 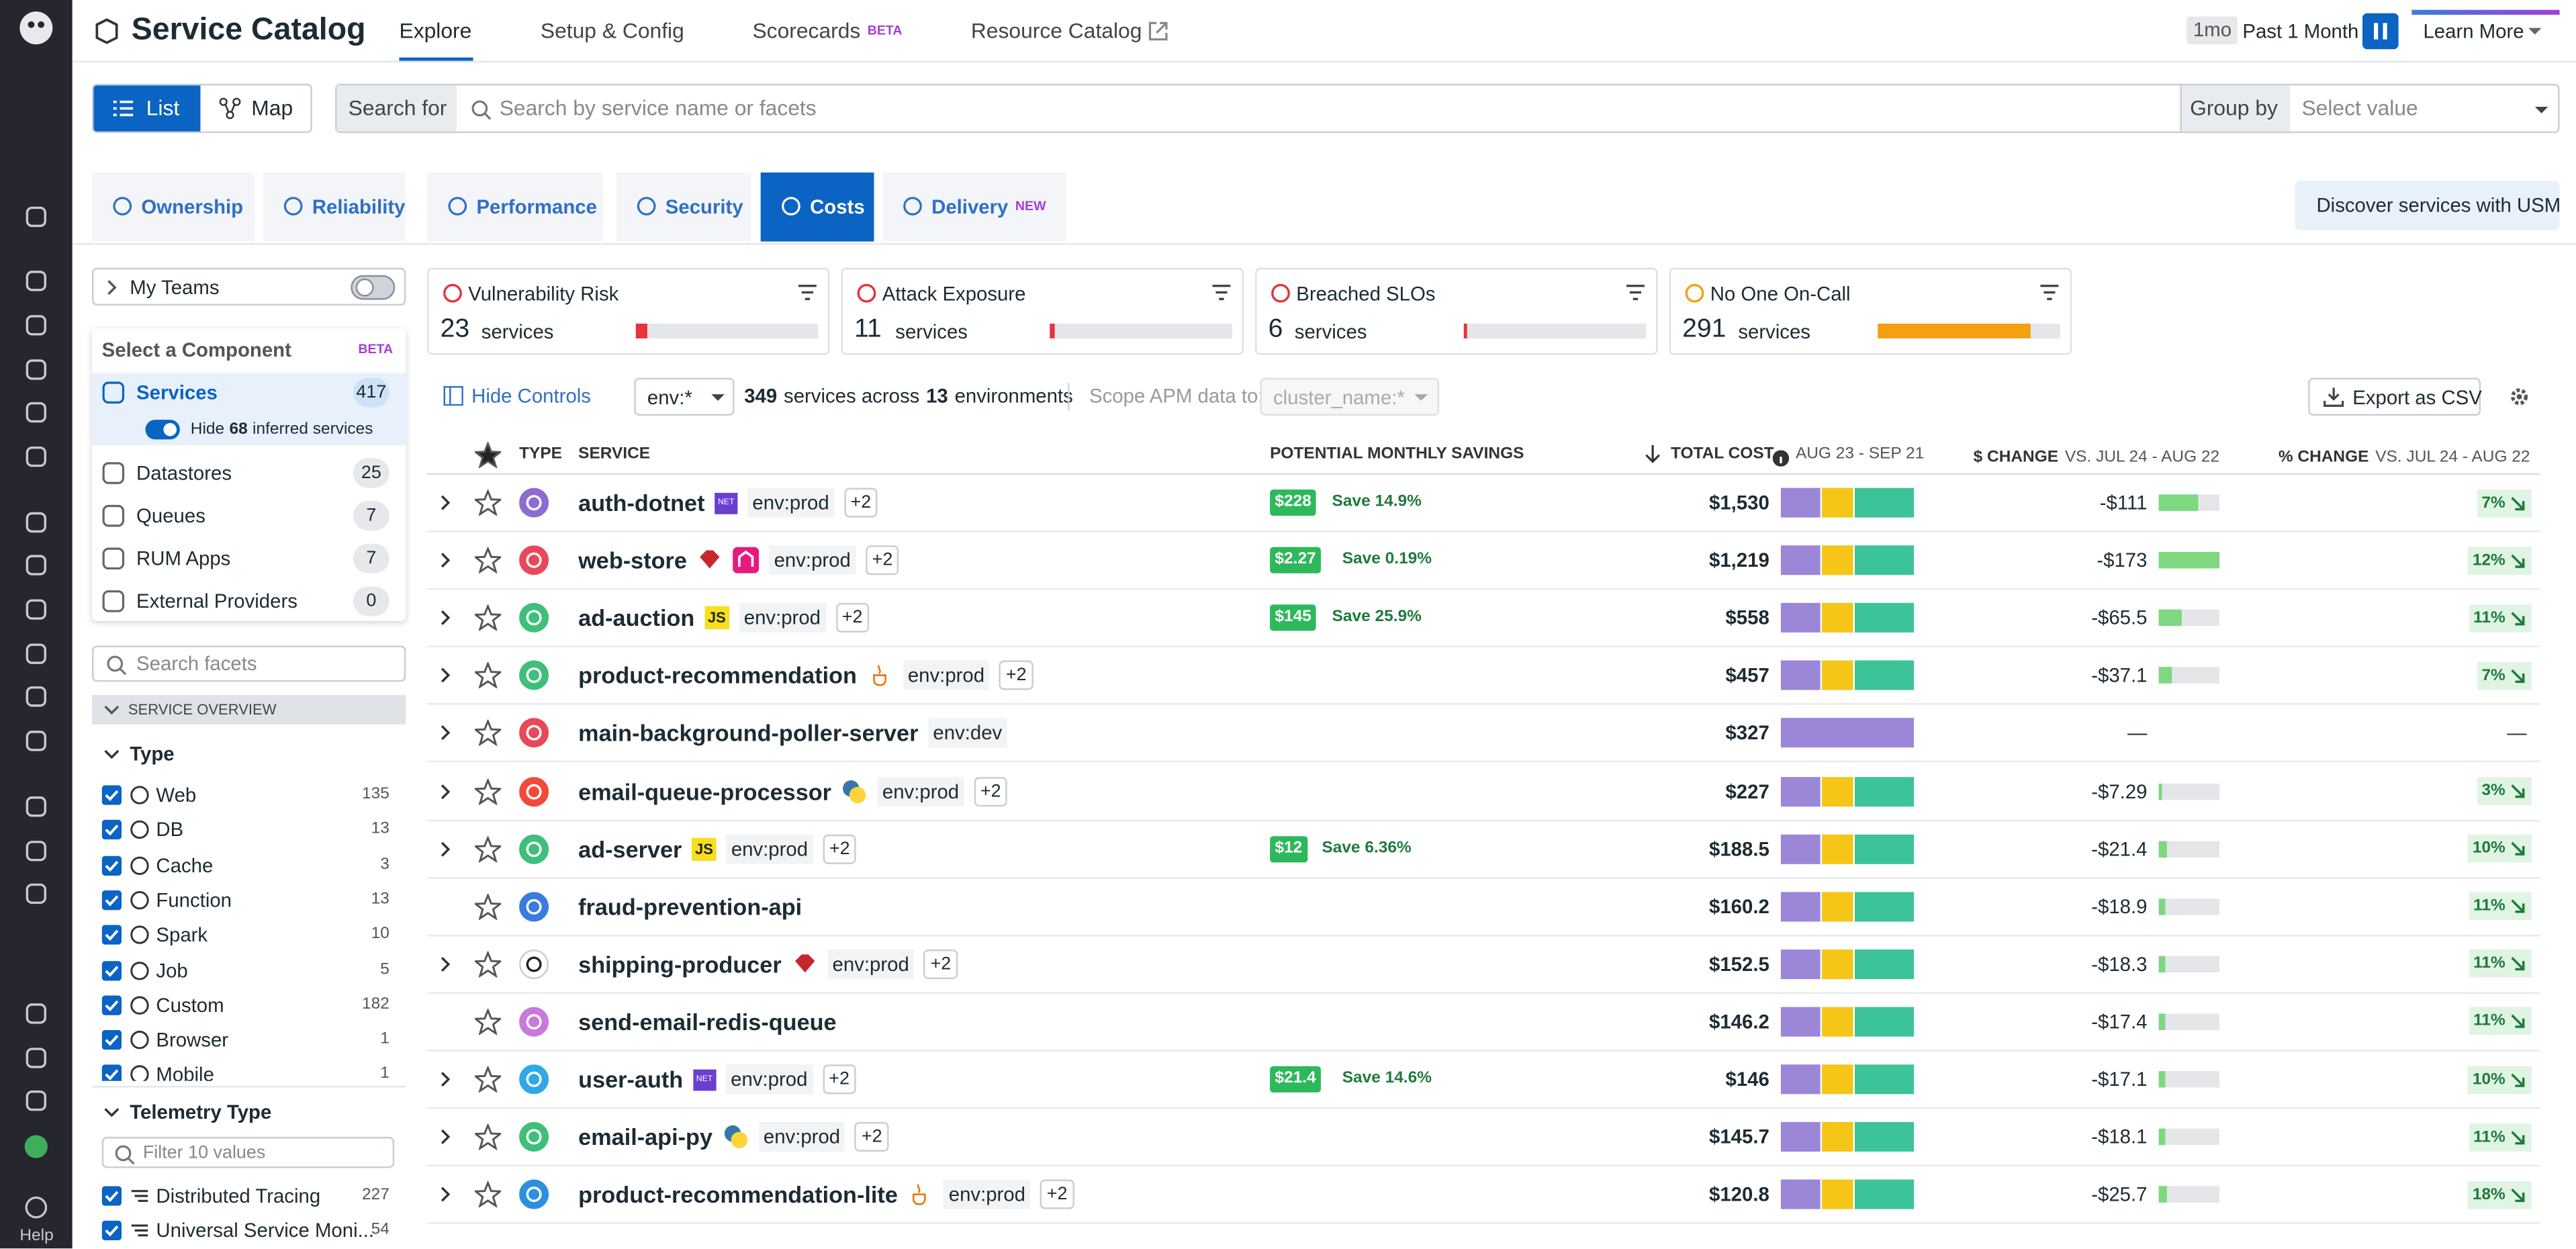 What do you see at coordinates (435, 30) in the screenshot?
I see `nav-tab: Explore` at bounding box center [435, 30].